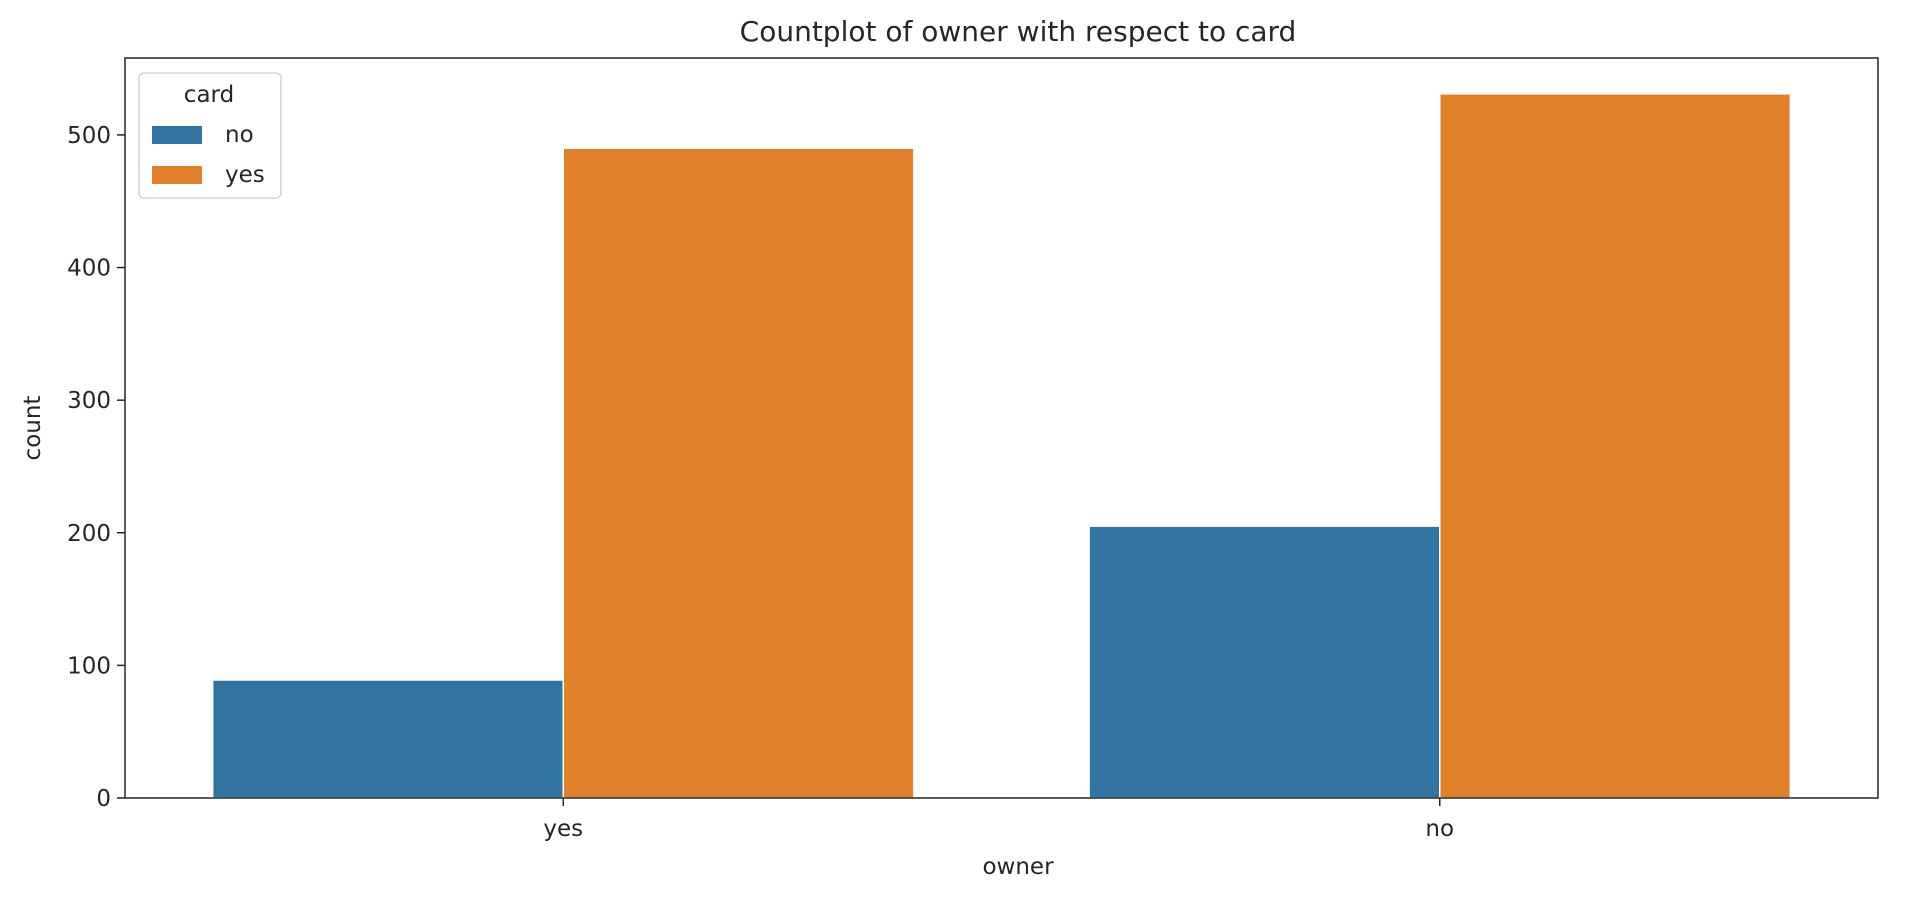 This screenshot has width=1930, height=898. Describe the element at coordinates (738, 473) in the screenshot. I see `bar-yes-yes` at that location.